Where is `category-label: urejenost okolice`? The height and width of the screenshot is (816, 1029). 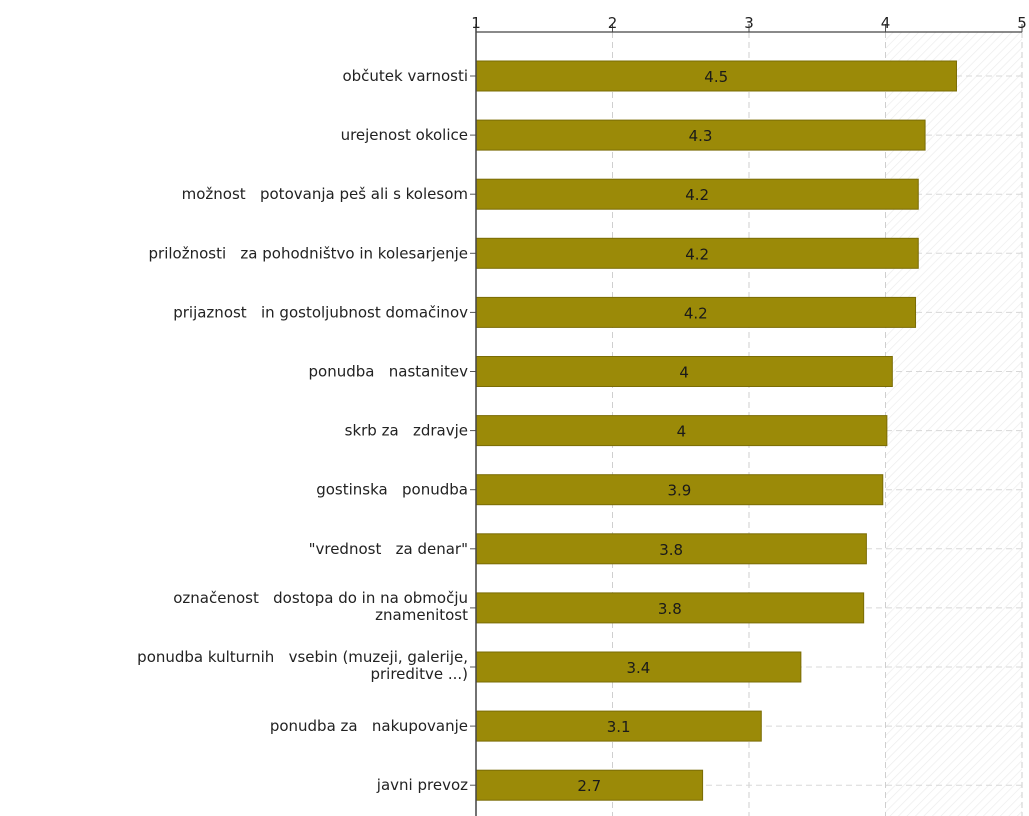
category-label: urejenost okolice is located at coordinates (404, 135).